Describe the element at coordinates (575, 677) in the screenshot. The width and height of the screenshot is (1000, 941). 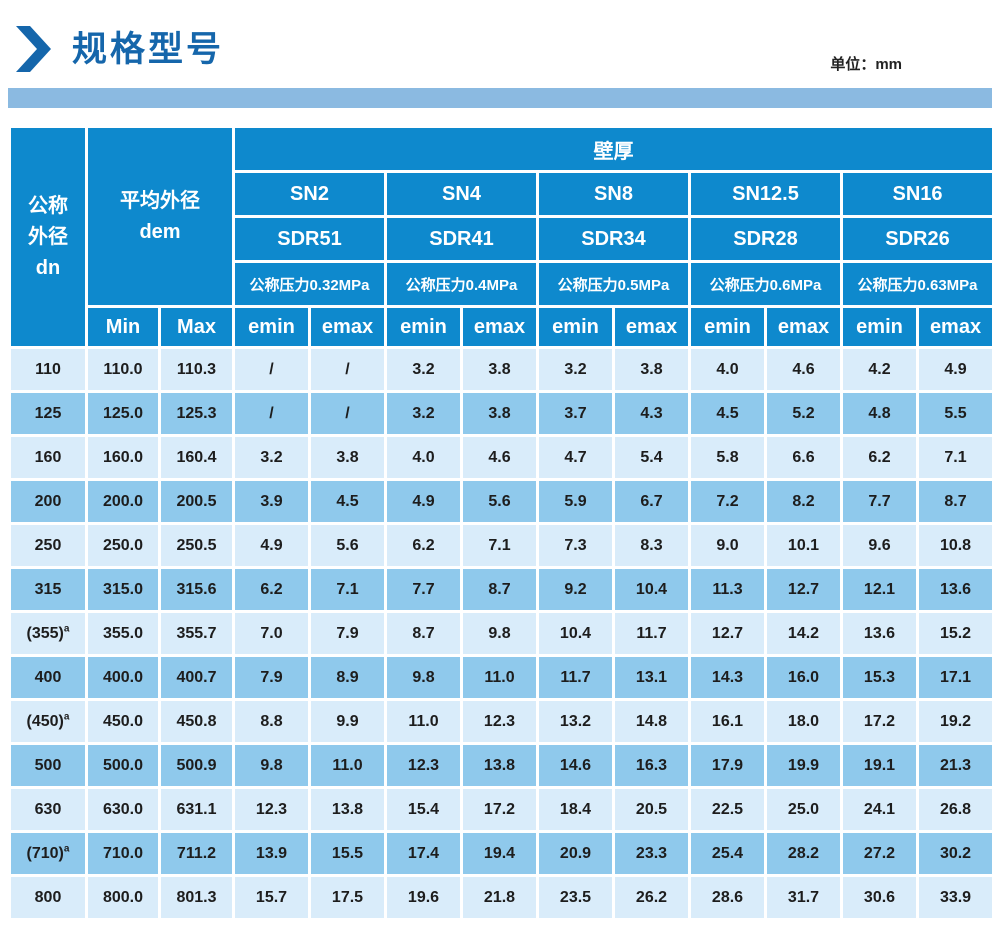
I see `cell-value: 11.7` at that location.